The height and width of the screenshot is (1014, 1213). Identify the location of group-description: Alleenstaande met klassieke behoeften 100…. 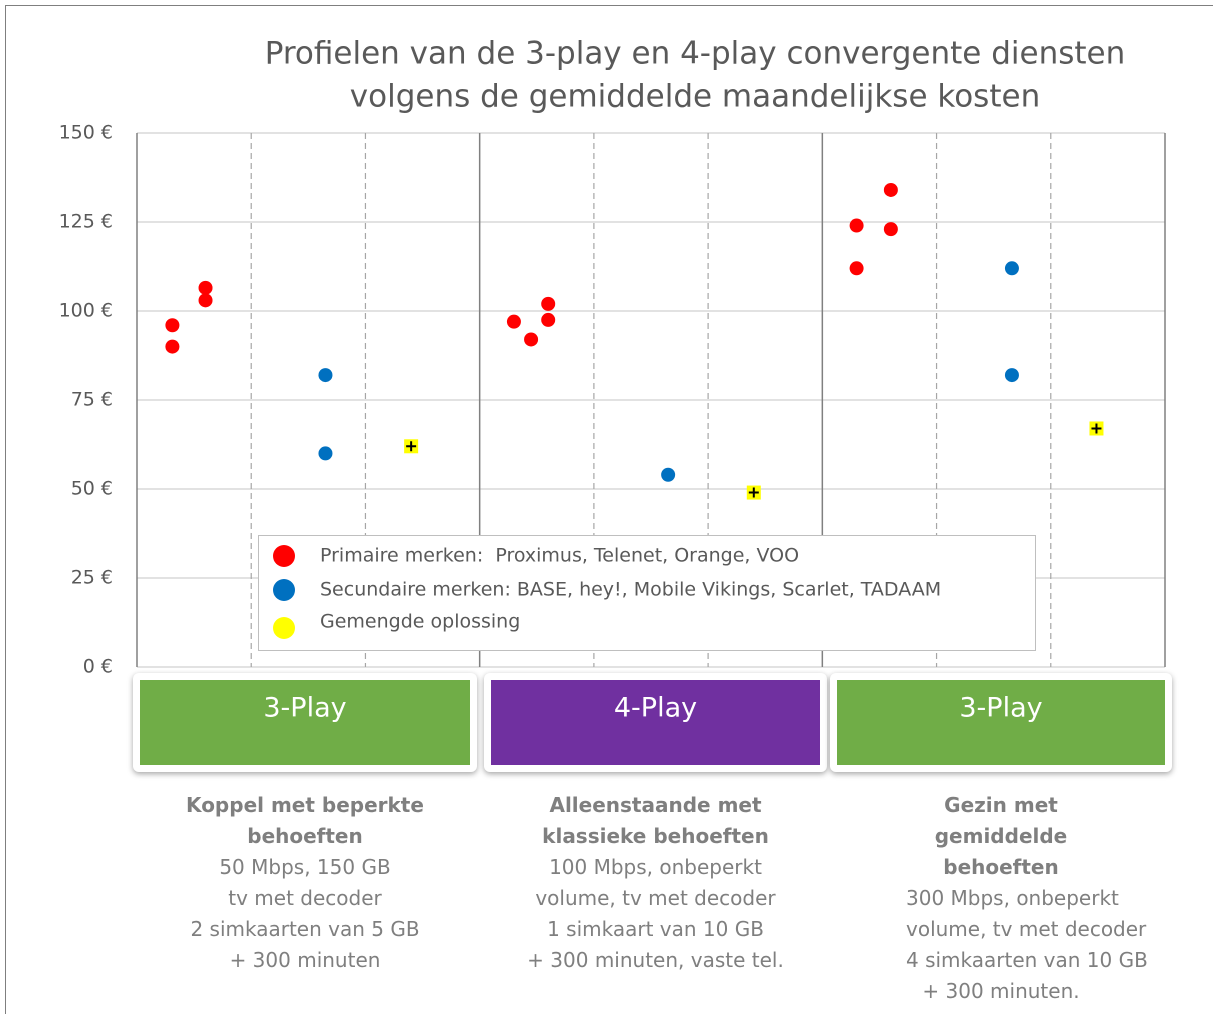
(656, 883).